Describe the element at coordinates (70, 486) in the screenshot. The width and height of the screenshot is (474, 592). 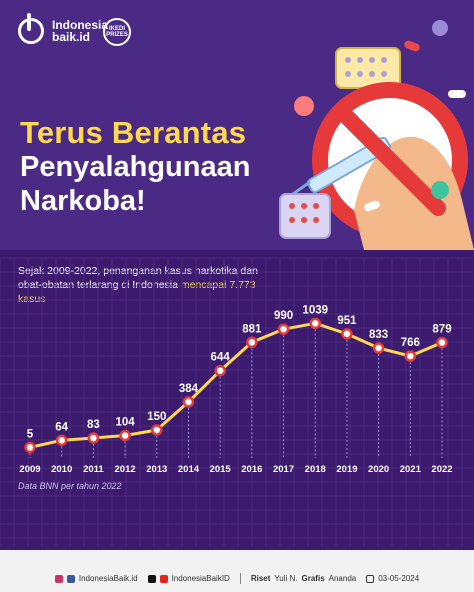
I see `source-note: Data BNN per tahun 2022` at that location.